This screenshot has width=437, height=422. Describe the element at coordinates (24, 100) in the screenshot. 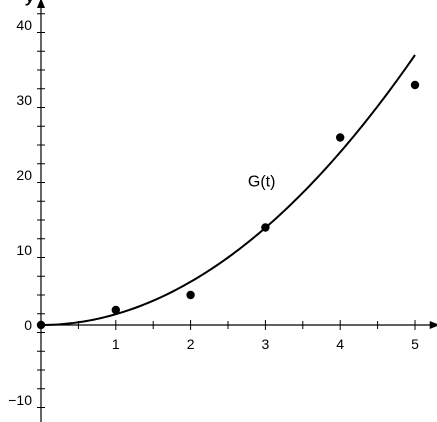

I see `y-tick-label: 30` at that location.